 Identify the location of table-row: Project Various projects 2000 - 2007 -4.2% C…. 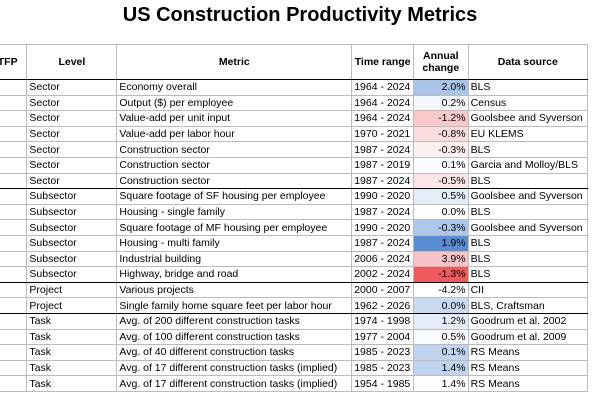
(294, 290).